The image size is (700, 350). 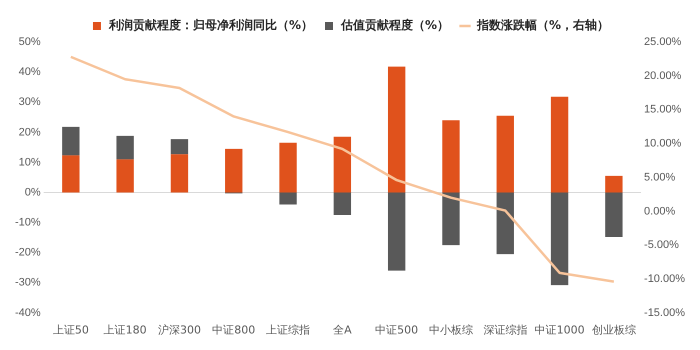 I want to click on y2-tick-label: 5.00%, so click(x=660, y=177).